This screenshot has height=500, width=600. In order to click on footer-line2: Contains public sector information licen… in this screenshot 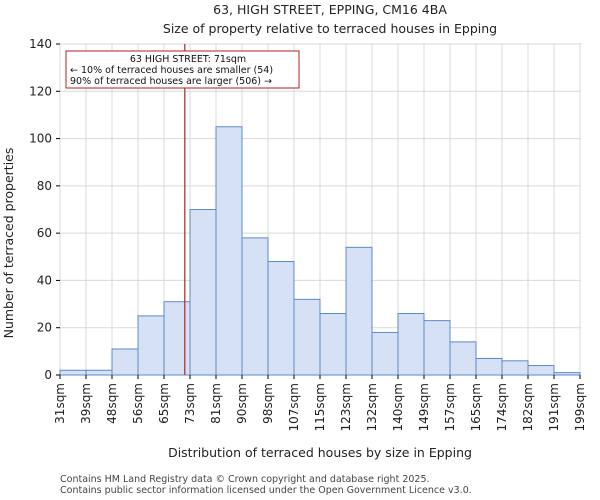, I will do `click(266, 490)`.